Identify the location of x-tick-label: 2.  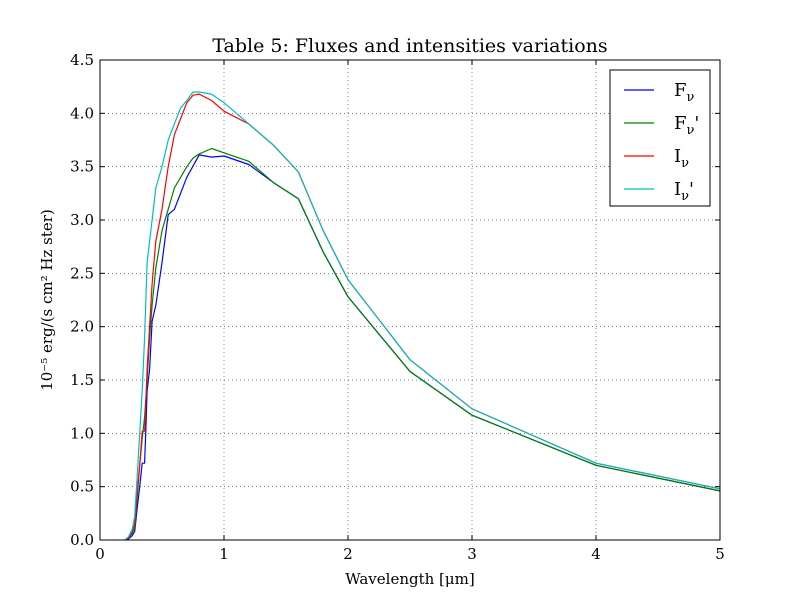
(348, 554).